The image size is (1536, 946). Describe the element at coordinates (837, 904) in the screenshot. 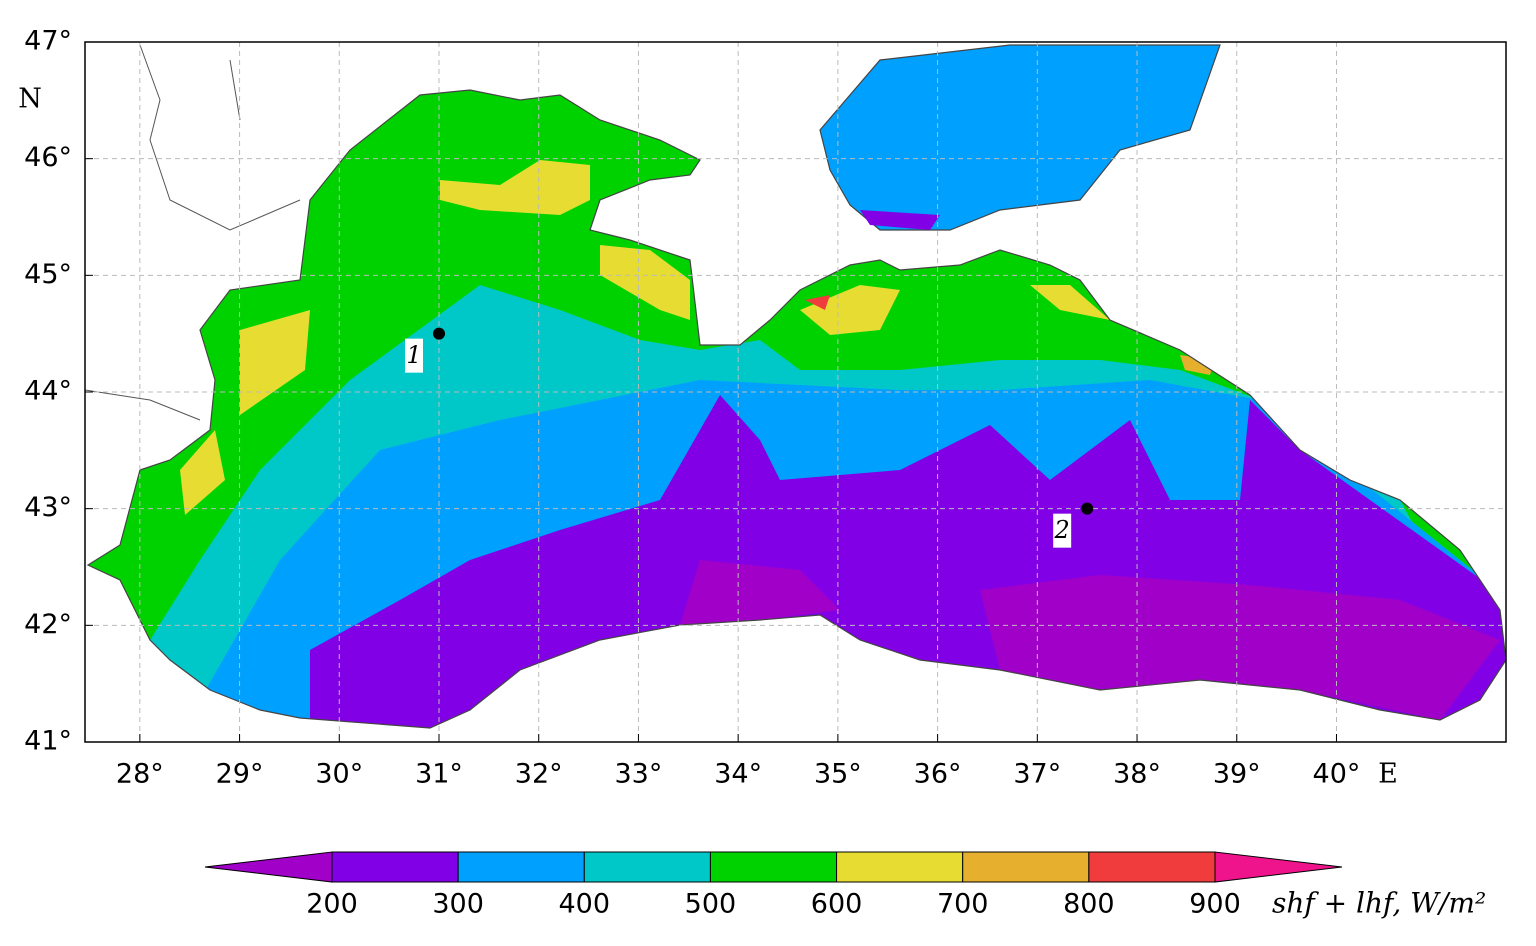

I see `colorbar-tick-label: 600` at that location.